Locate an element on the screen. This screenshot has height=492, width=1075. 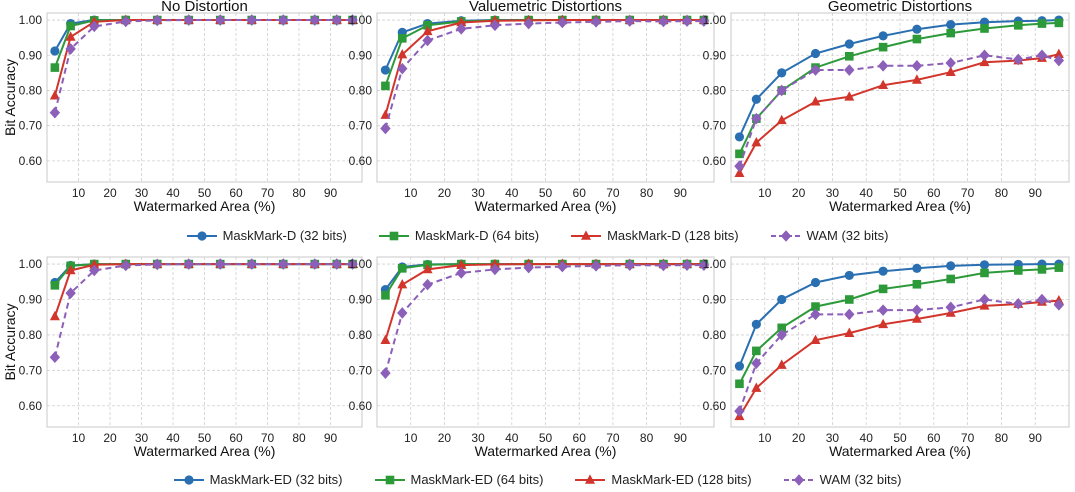
plot-frame is located at coordinates (204, 97).